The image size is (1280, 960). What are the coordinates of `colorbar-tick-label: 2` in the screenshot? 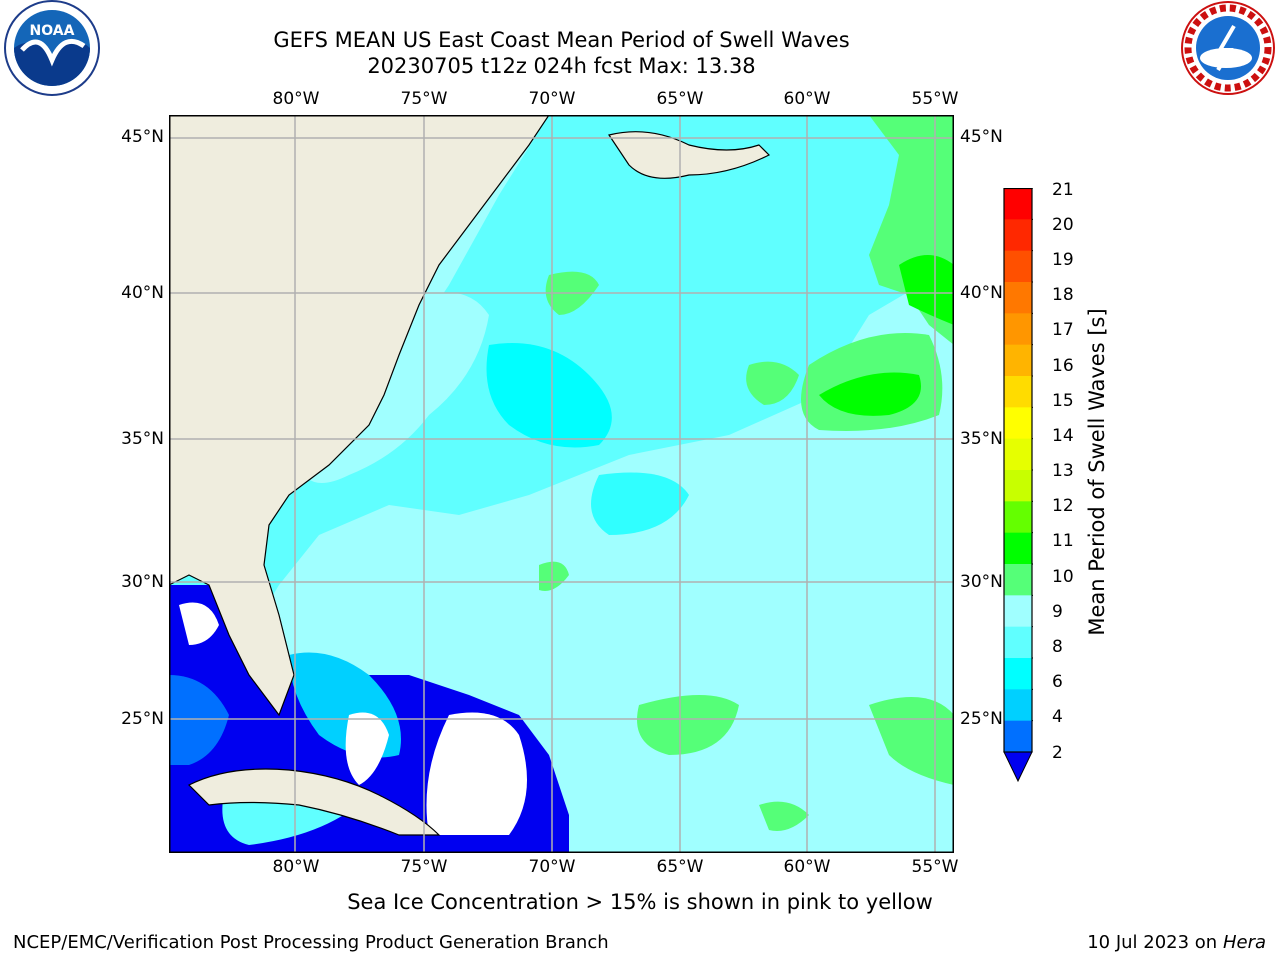 It's located at (1057, 753).